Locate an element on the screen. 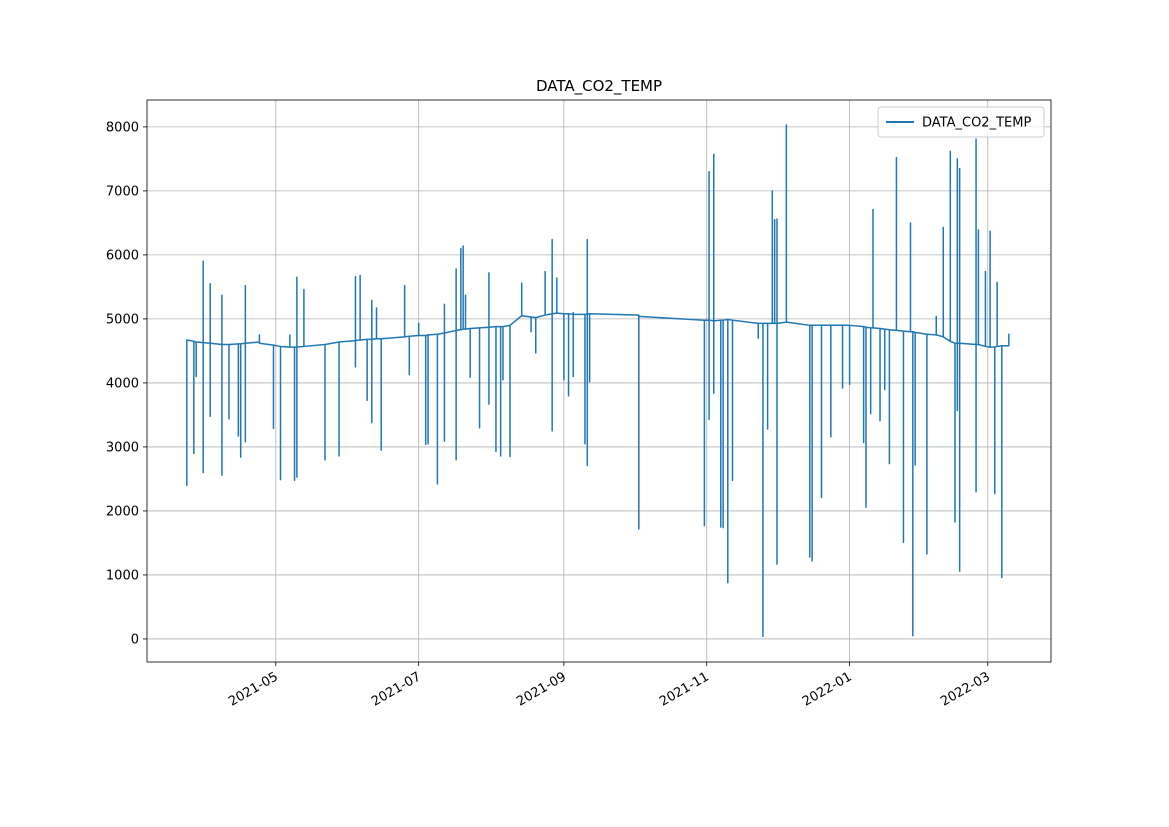 This screenshot has width=1169, height=827. legend: DATA_CO2_TEMP is located at coordinates (961, 122).